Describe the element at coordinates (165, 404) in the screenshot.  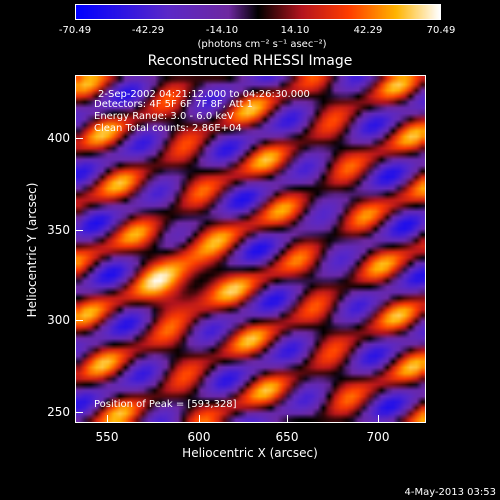
I see `peak-position-label: Position of Peak = [593,328]` at that location.